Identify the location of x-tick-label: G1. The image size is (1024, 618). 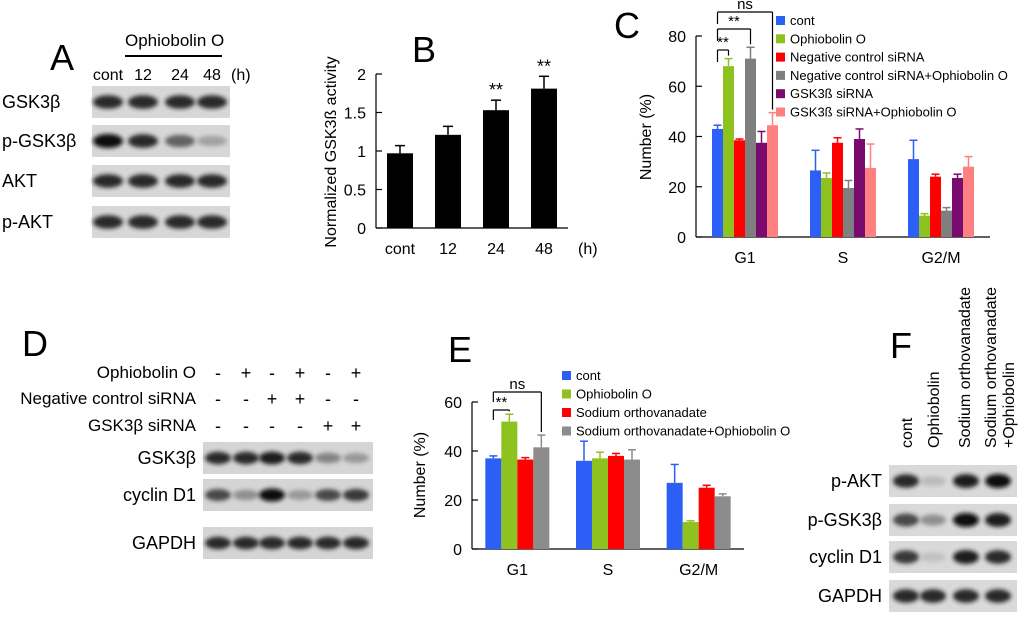
(517, 570).